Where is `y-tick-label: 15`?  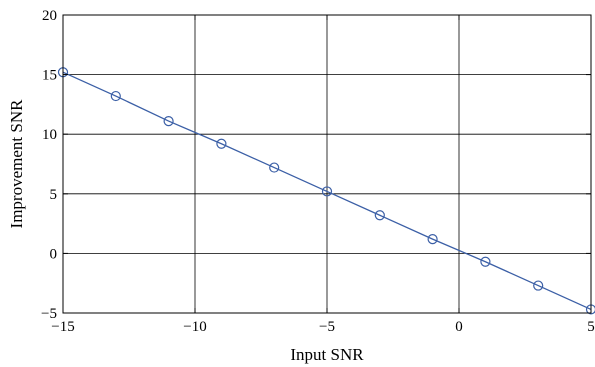
y-tick-label: 15 is located at coordinates (49, 76).